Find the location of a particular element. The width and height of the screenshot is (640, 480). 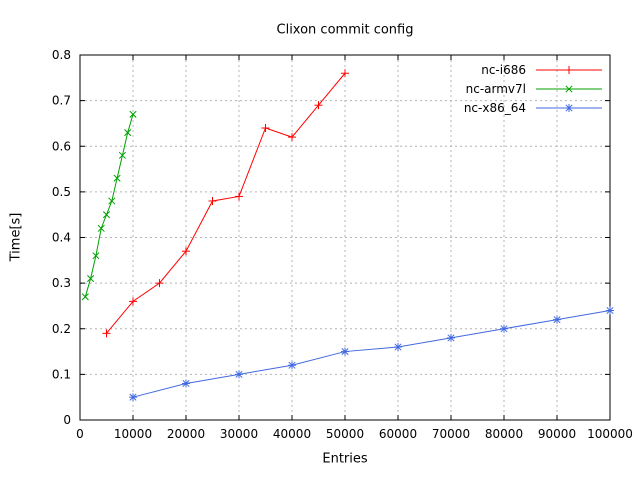

legend: nc-i686 nc-armv7l nc-x86_64 is located at coordinates (533, 89).